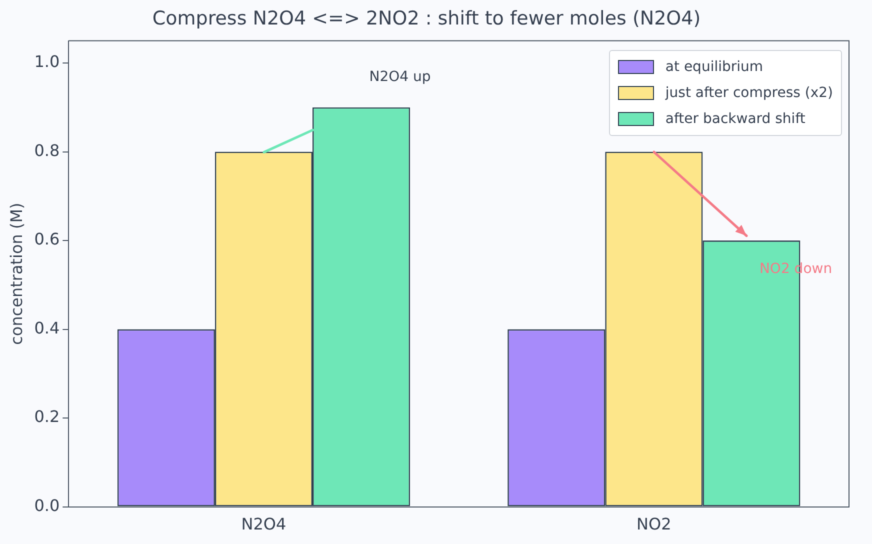 Image resolution: width=872 pixels, height=544 pixels. I want to click on y-tick-label: 0.2, so click(47, 416).